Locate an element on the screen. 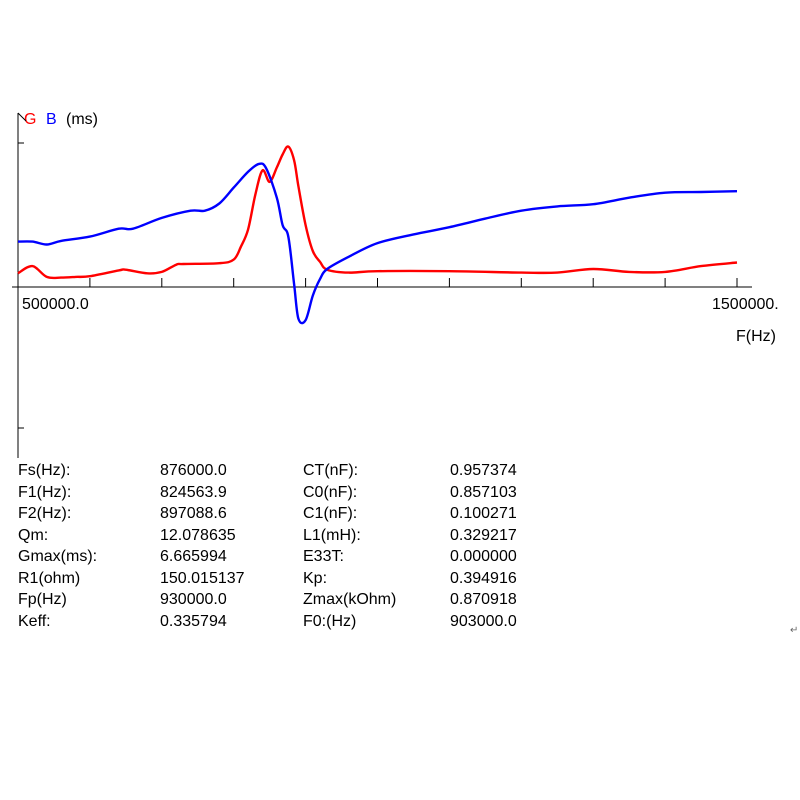  parameter-value: 150.015137 is located at coordinates (202, 578).